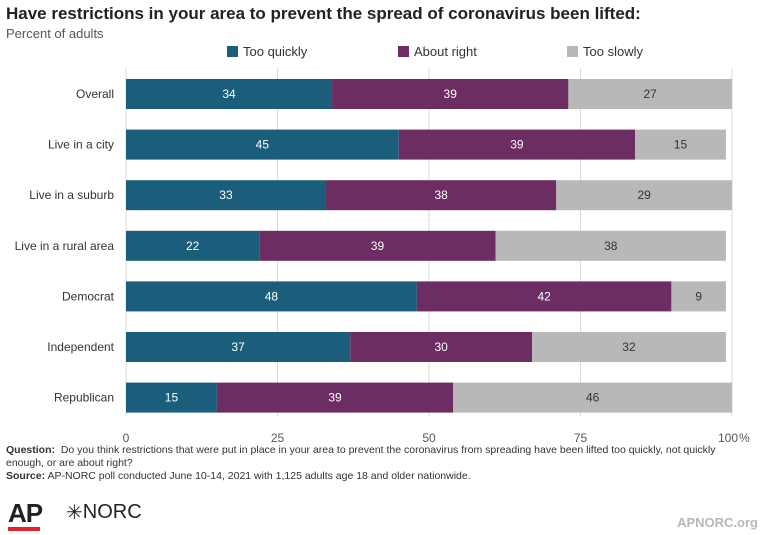 The width and height of the screenshot is (768, 535). I want to click on data-label: 48, so click(272, 296).